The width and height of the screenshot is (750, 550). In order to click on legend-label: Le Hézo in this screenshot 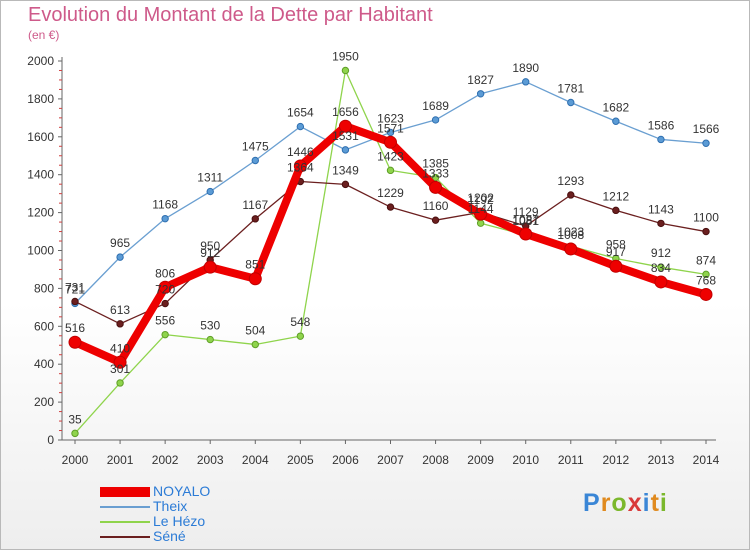, I will do `click(179, 521)`.